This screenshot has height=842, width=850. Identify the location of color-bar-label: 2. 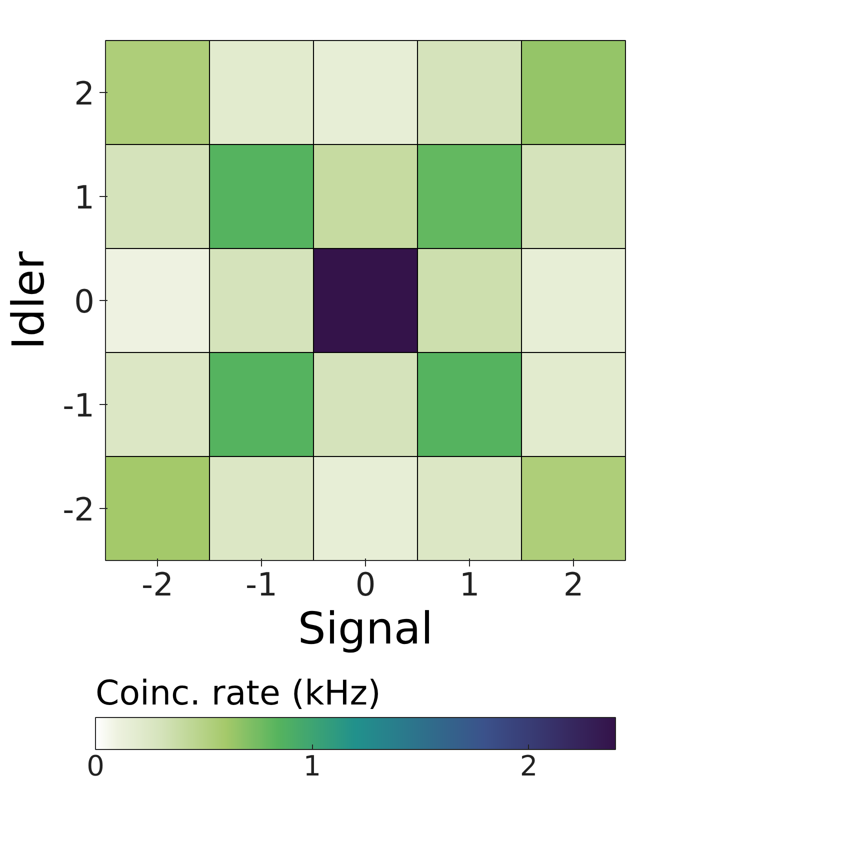
(529, 766).